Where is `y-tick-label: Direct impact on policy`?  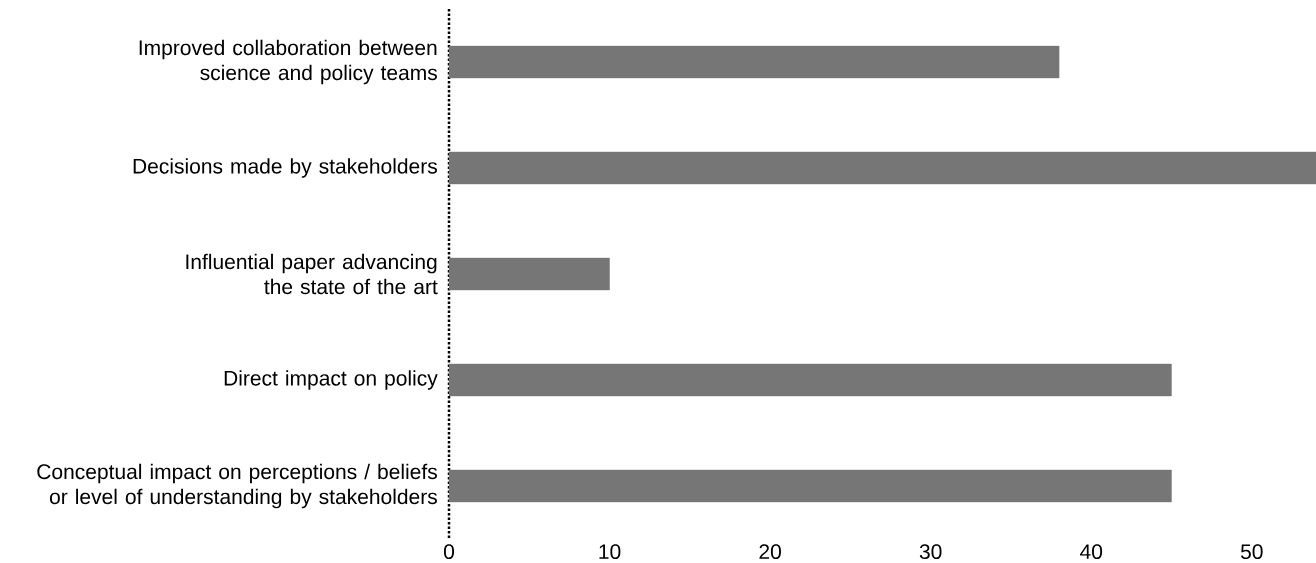 y-tick-label: Direct impact on policy is located at coordinates (331, 380).